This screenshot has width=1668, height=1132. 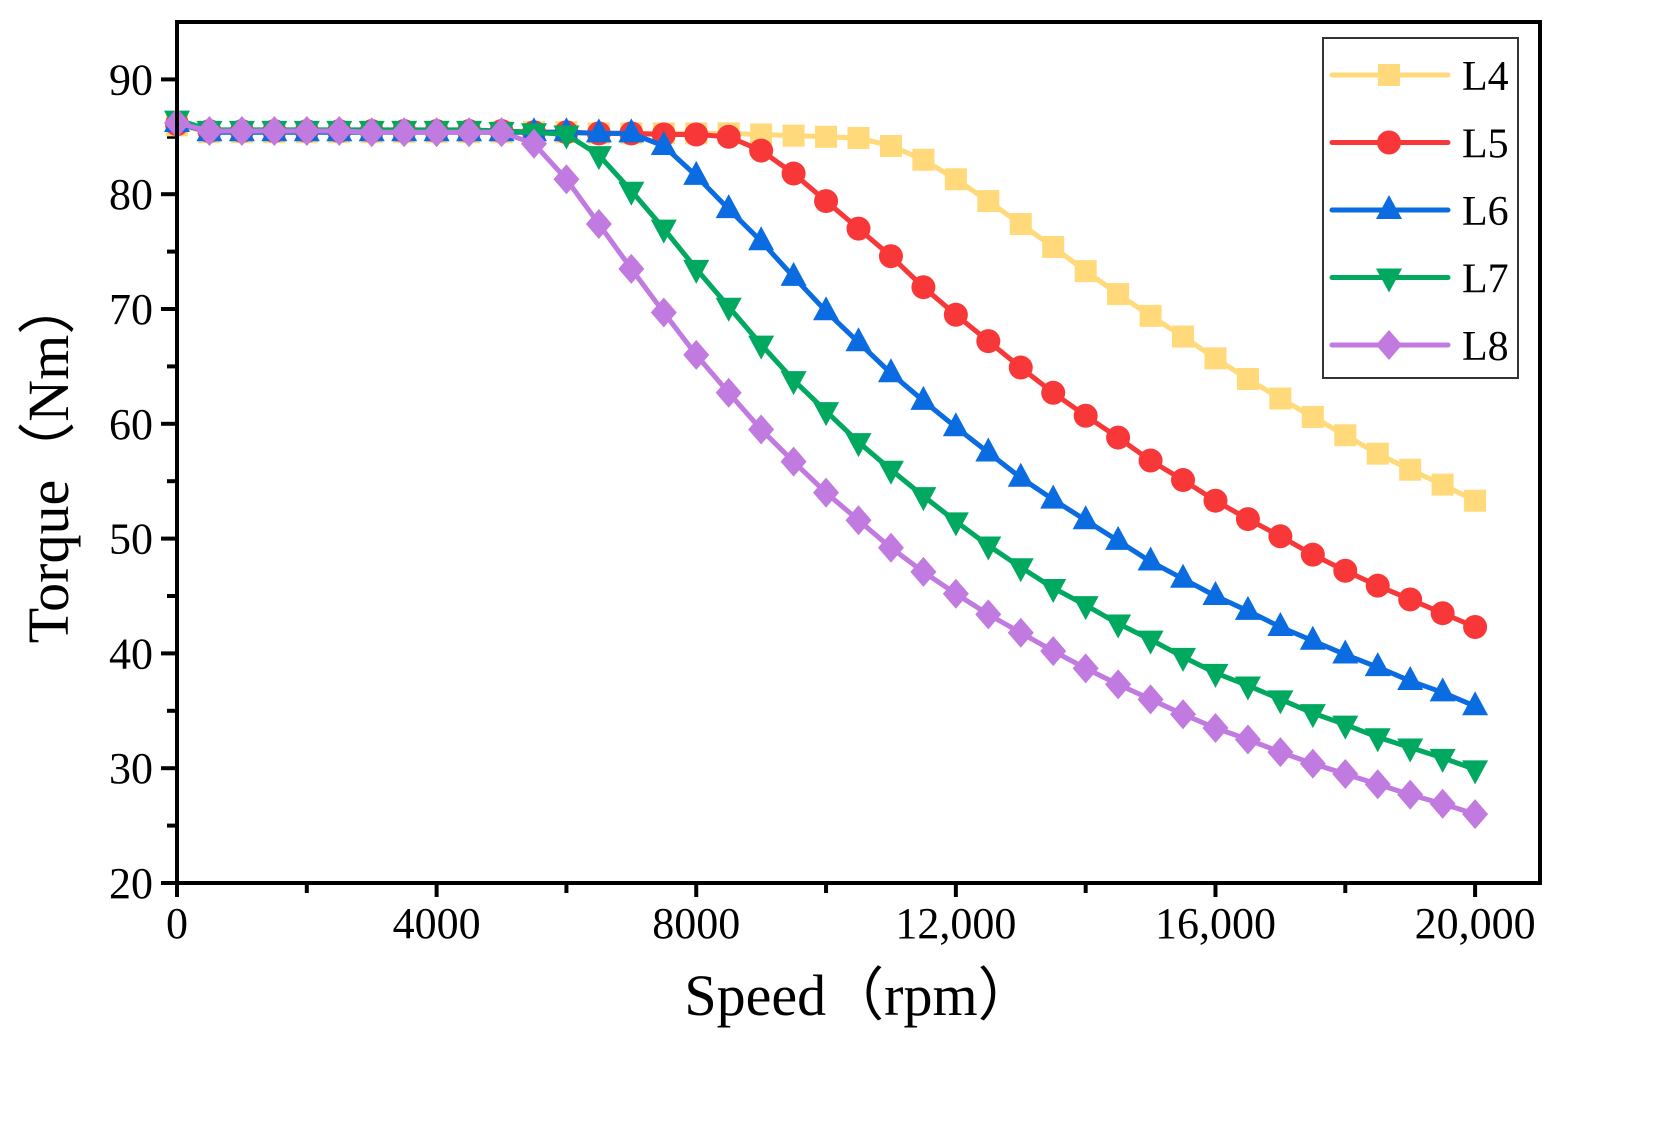 I want to click on y-axis-title: Torque（Nm）, so click(x=48, y=460).